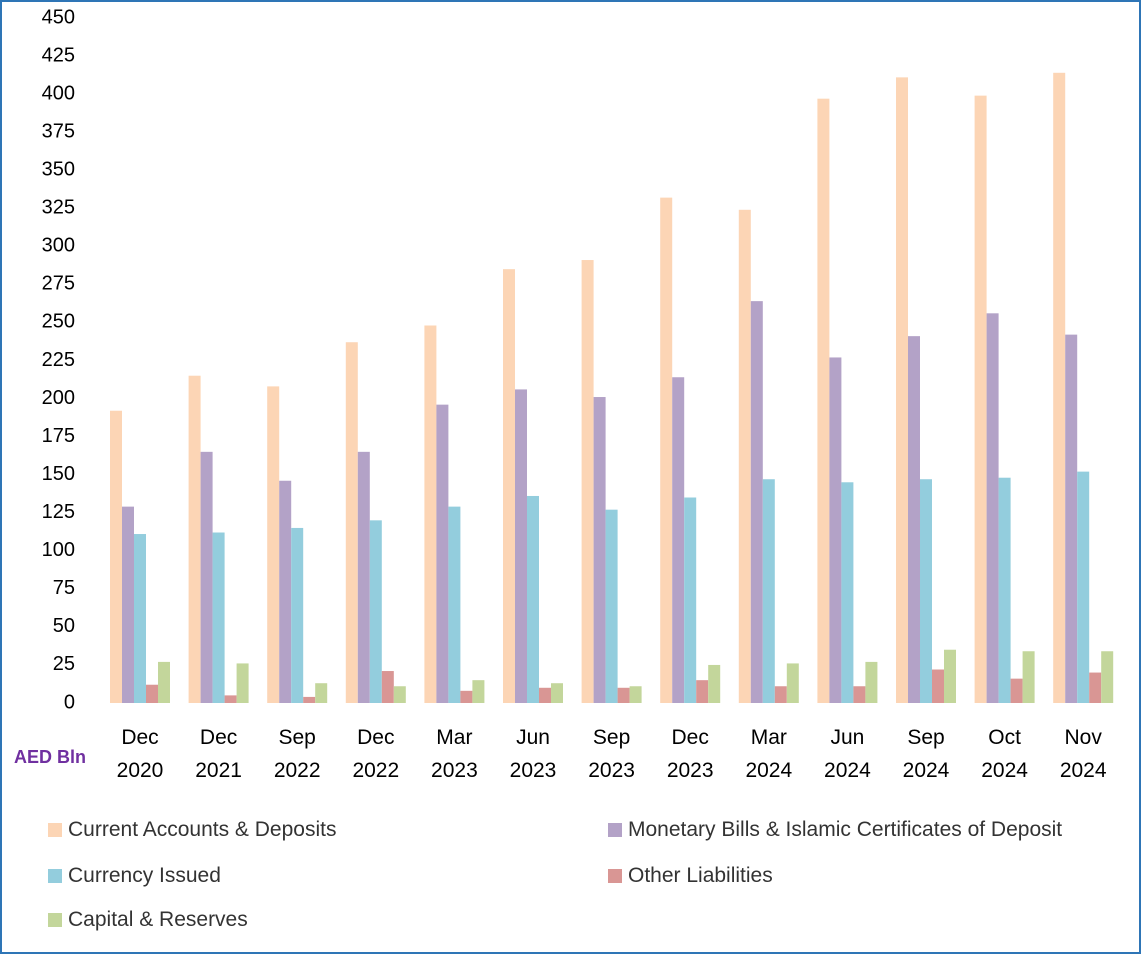 The width and height of the screenshot is (1141, 954). What do you see at coordinates (1004, 754) in the screenshot?
I see `x-tick-label: Oct 2024` at bounding box center [1004, 754].